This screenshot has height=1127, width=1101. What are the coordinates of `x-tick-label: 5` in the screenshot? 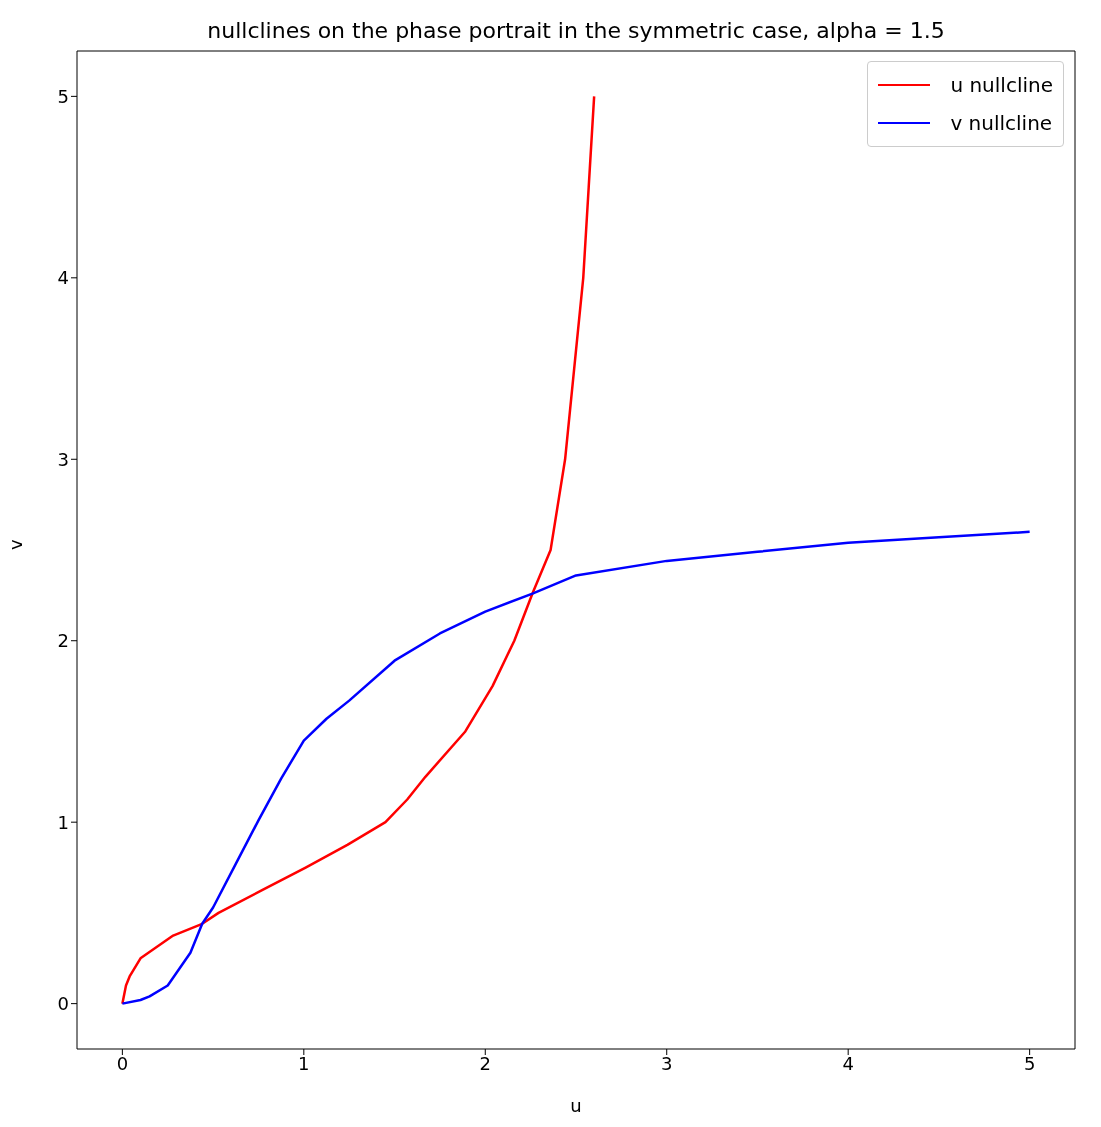 It's located at (1029, 1063).